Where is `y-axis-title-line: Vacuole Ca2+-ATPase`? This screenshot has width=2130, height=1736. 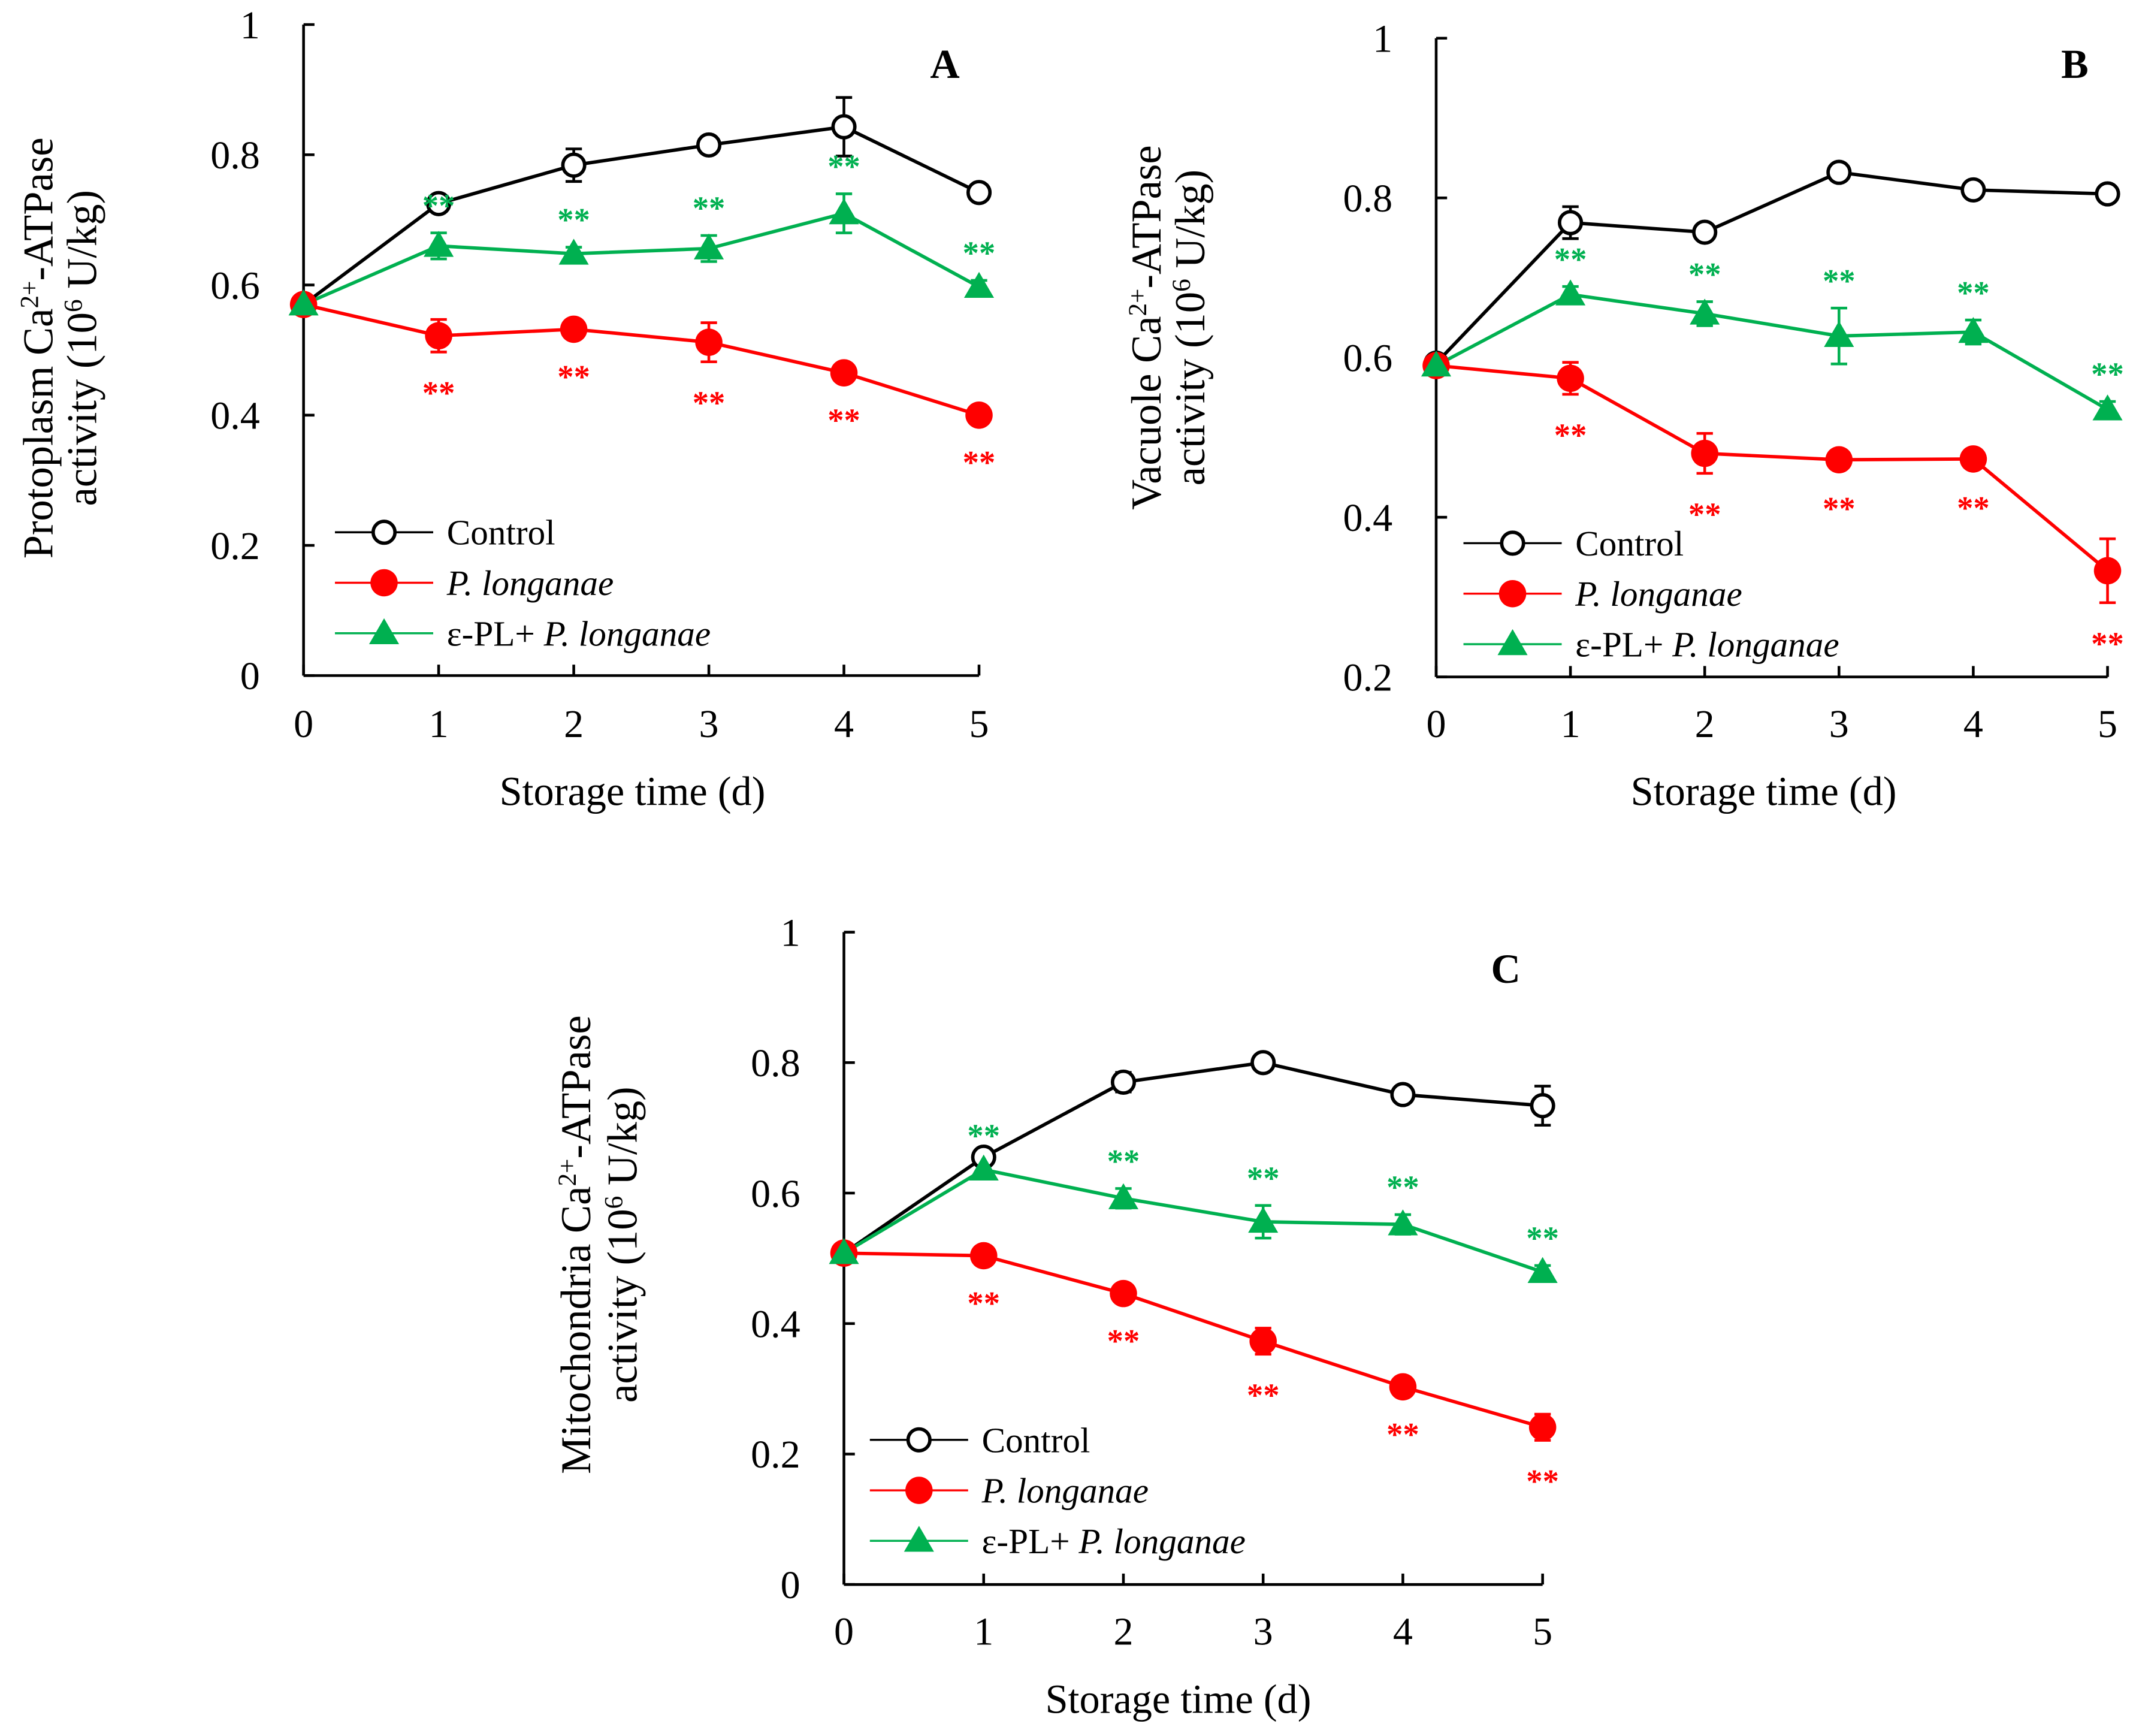 y-axis-title-line: Vacuole Ca2+-ATPase is located at coordinates (1146, 328).